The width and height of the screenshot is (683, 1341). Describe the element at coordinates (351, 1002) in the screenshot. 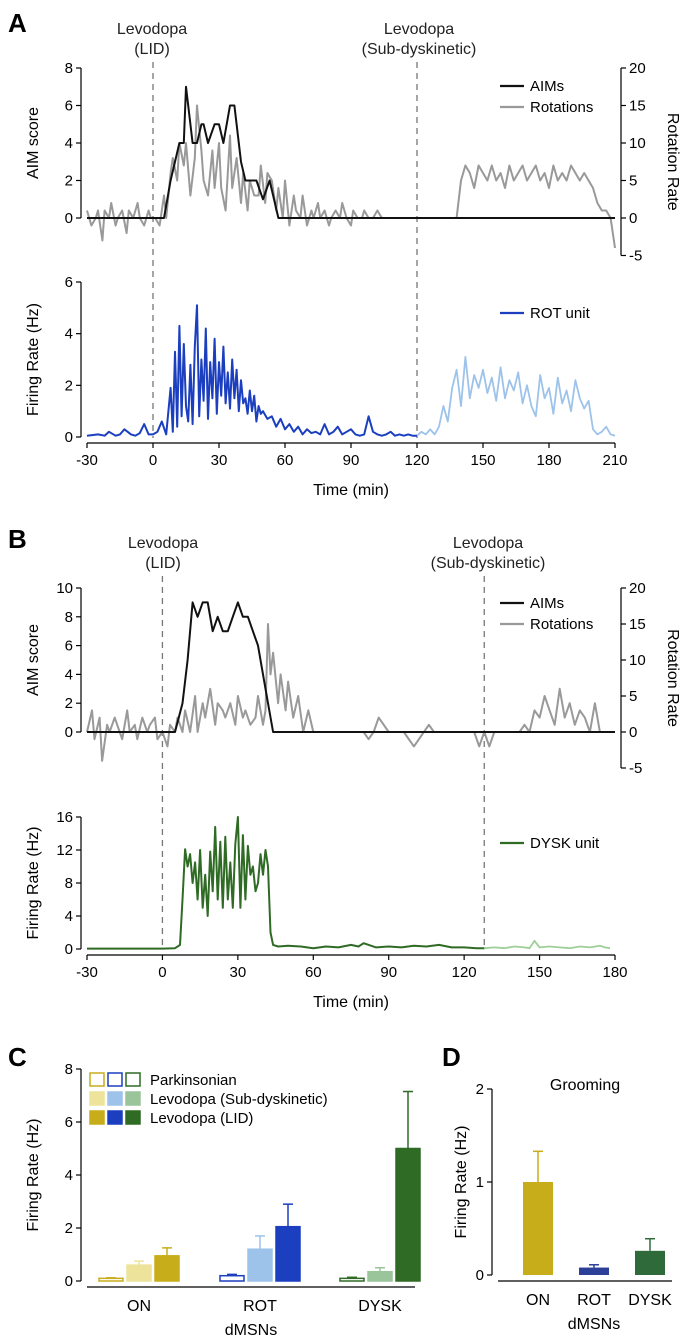

I see `b-bottom-x-axis-label: Time (min)` at that location.